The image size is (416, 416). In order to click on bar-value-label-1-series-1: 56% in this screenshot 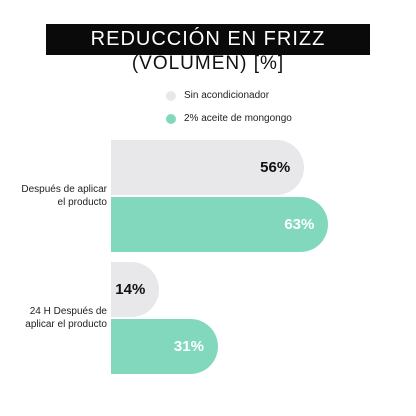, I will do `click(275, 167)`.